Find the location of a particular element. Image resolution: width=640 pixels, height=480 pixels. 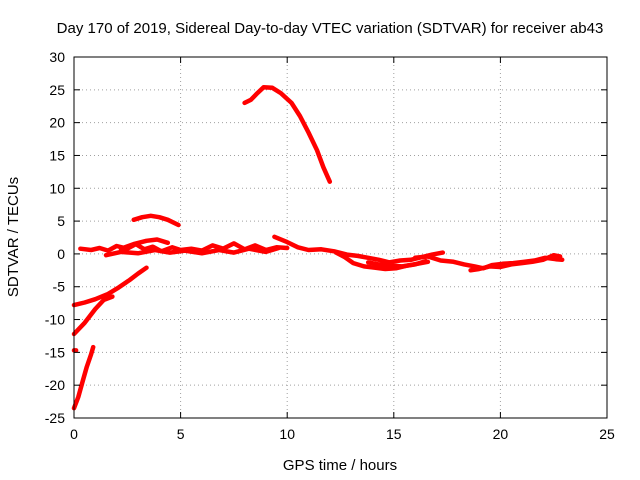

x-axis-label: GPS time / hours is located at coordinates (340, 465).